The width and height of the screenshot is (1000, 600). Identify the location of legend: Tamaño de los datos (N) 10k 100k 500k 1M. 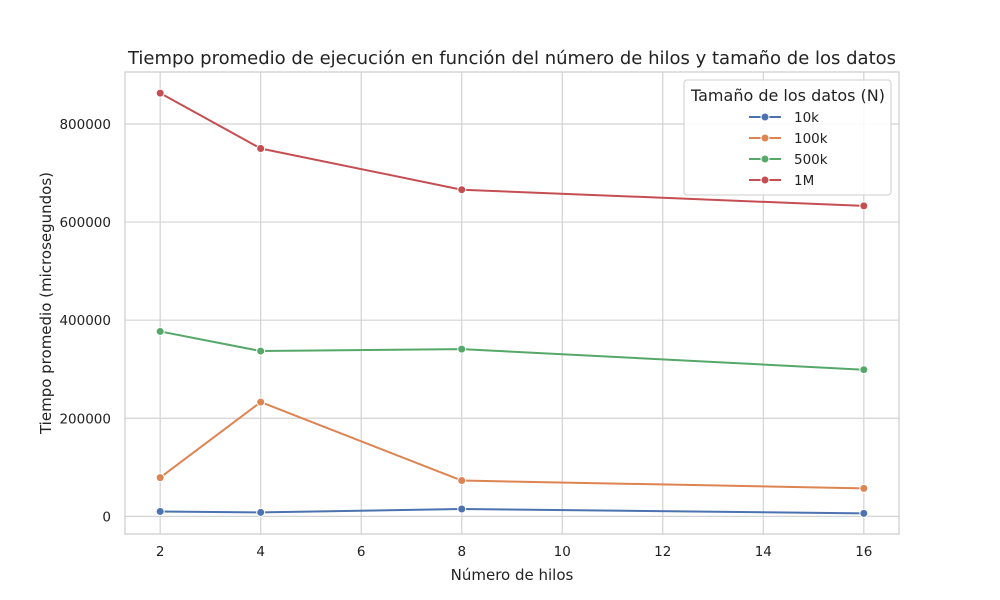
(787, 137).